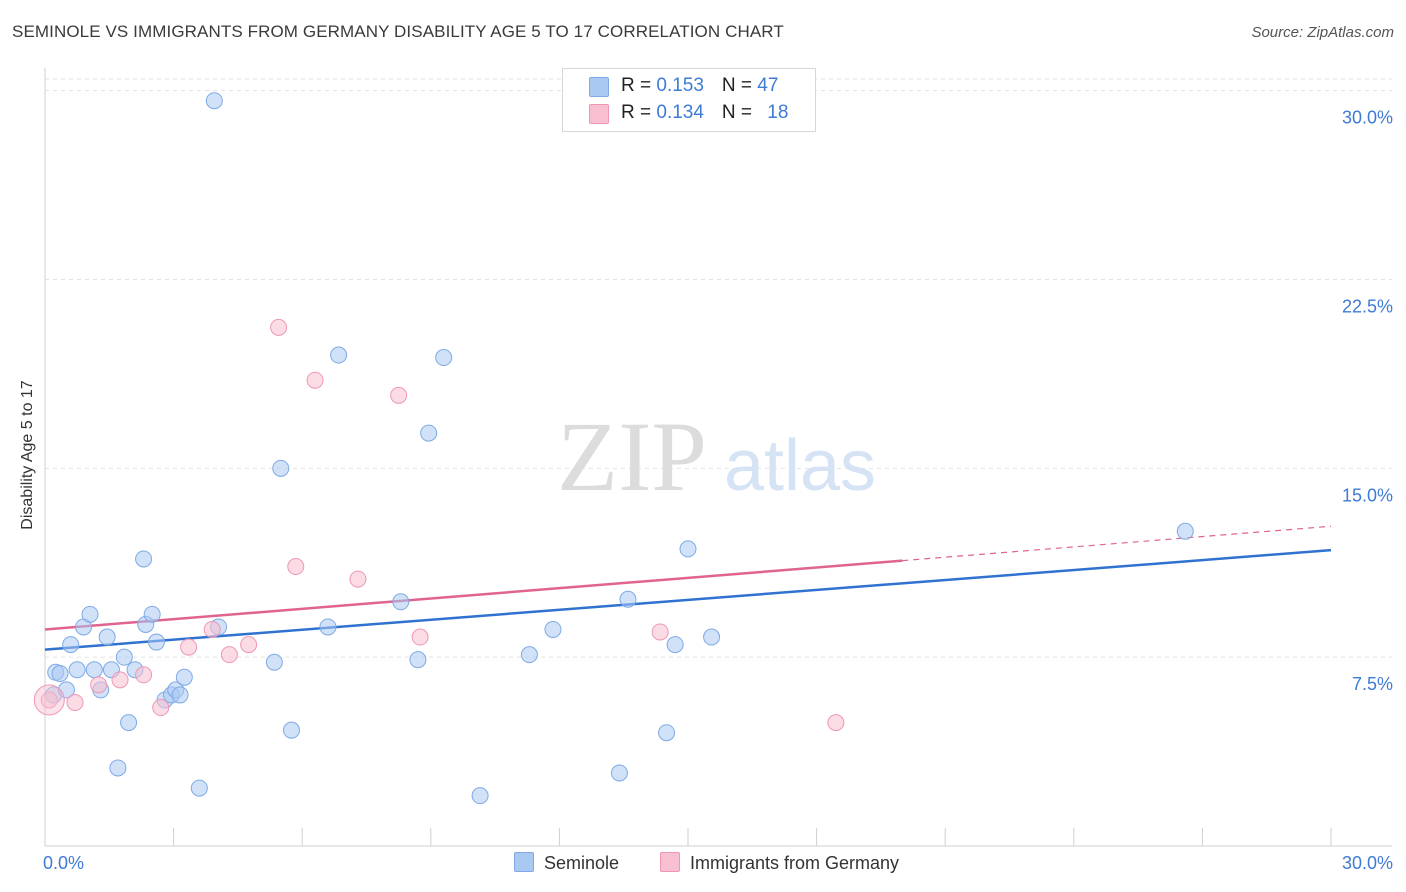 The width and height of the screenshot is (1406, 892). What do you see at coordinates (795, 863) in the screenshot?
I see `bottom-legend-label-germany: Immigrants from Germany` at bounding box center [795, 863].